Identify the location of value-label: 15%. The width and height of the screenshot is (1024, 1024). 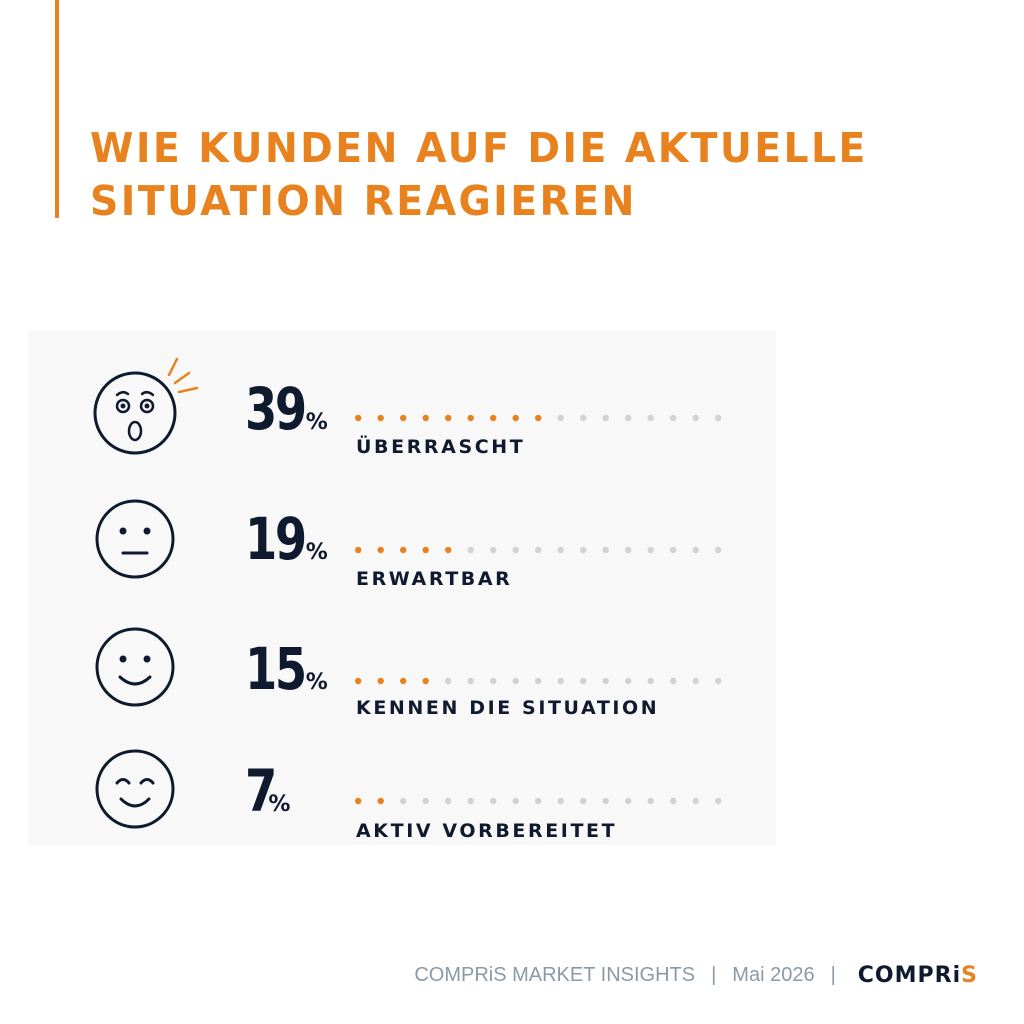
(286, 669).